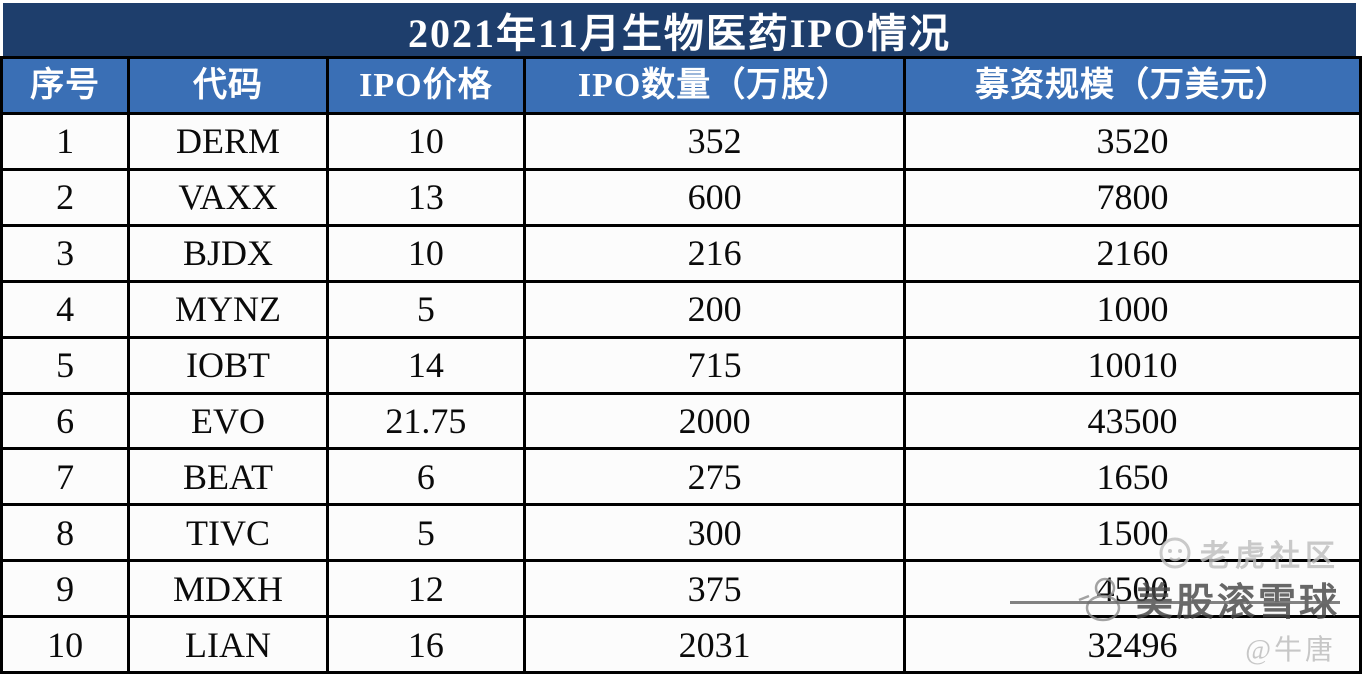 This screenshot has height=674, width=1362. What do you see at coordinates (715, 365) in the screenshot?
I see `table-cell: 715` at bounding box center [715, 365].